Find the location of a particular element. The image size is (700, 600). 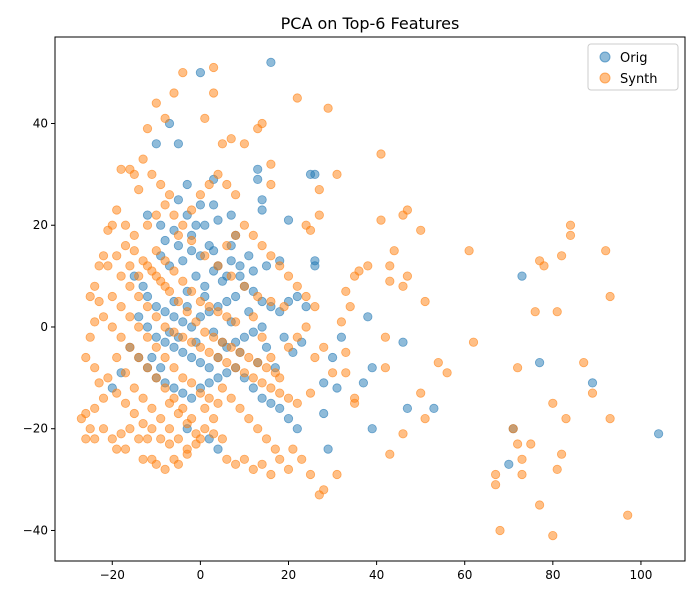

legend-box is located at coordinates (633, 67).